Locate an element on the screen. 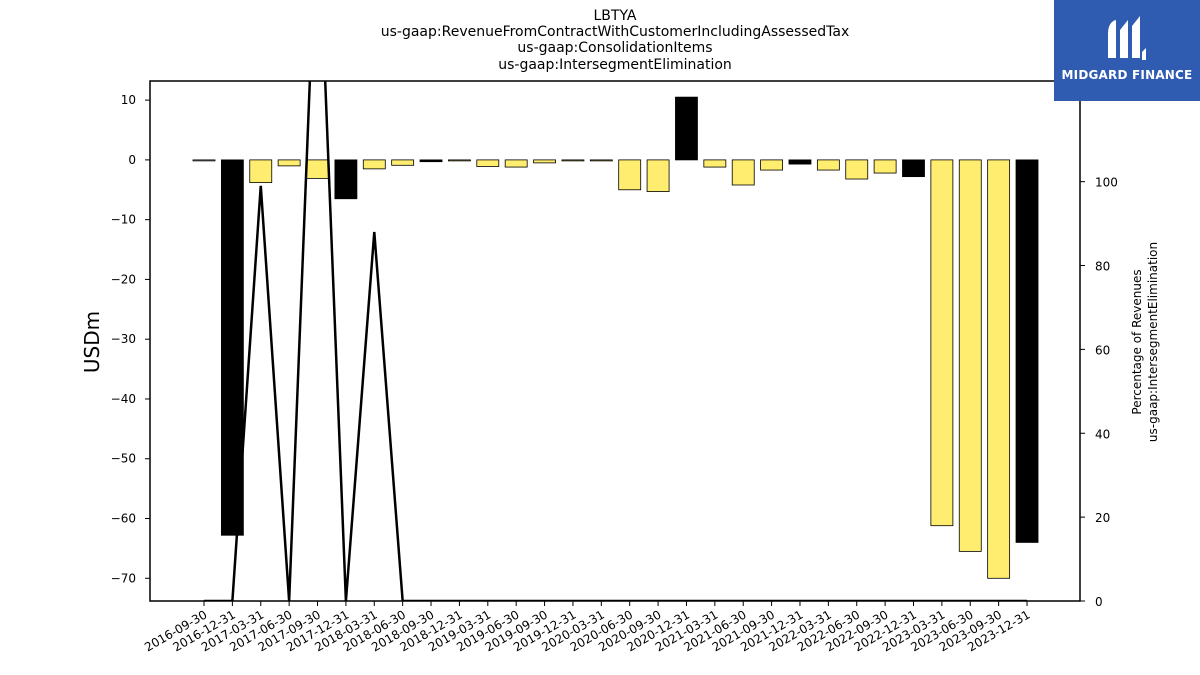 This screenshot has width=1200, height=675. y2-tick-label: 20 is located at coordinates (1102, 518).